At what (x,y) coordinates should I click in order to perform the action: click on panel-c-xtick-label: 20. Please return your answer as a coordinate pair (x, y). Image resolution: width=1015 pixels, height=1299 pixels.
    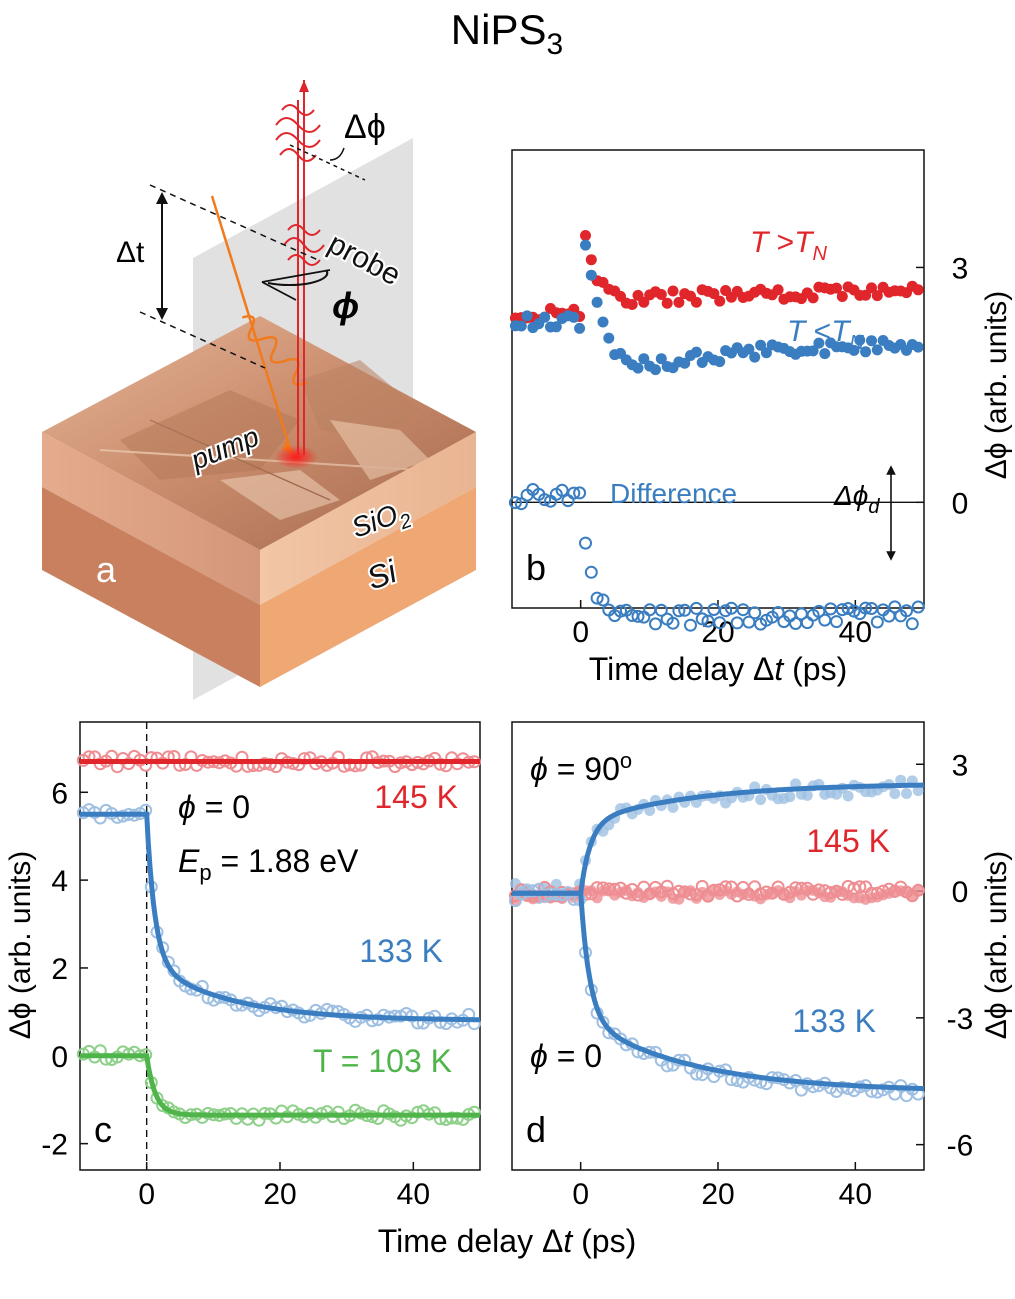
    Looking at the image, I should click on (279, 1194).